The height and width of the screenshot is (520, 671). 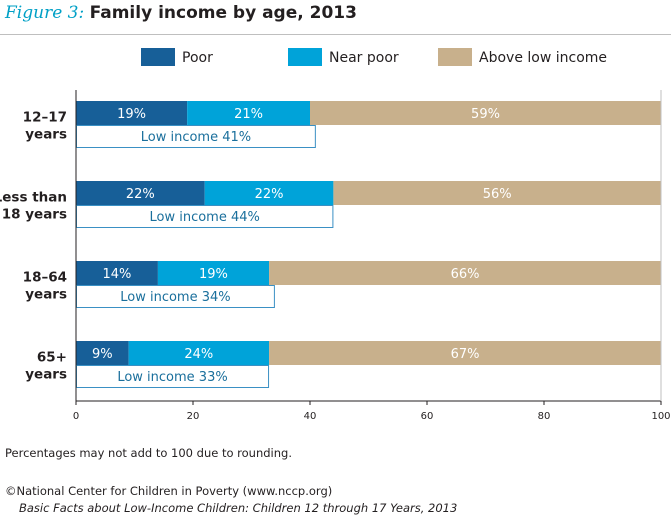 I want to click on category-label: 12–17 years, so click(x=45, y=126).